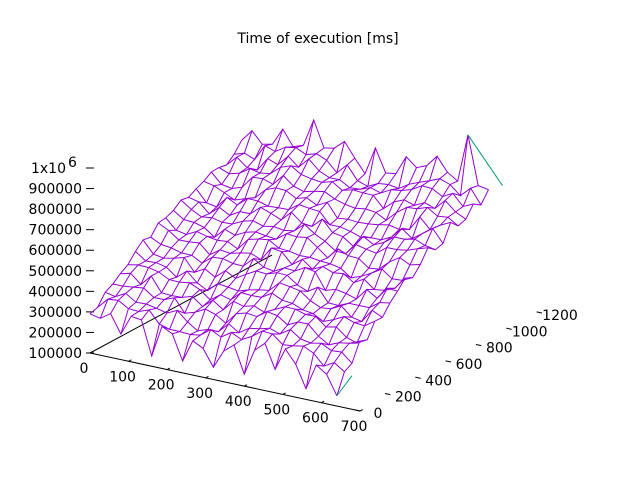 The image size is (640, 480). What do you see at coordinates (199, 394) in the screenshot?
I see `x-tick-label: 300` at bounding box center [199, 394].